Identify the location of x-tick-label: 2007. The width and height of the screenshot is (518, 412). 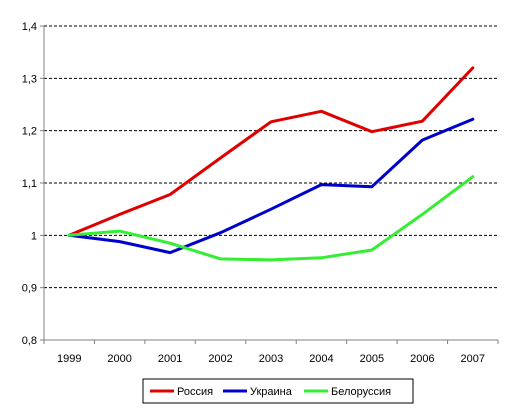
(473, 359).